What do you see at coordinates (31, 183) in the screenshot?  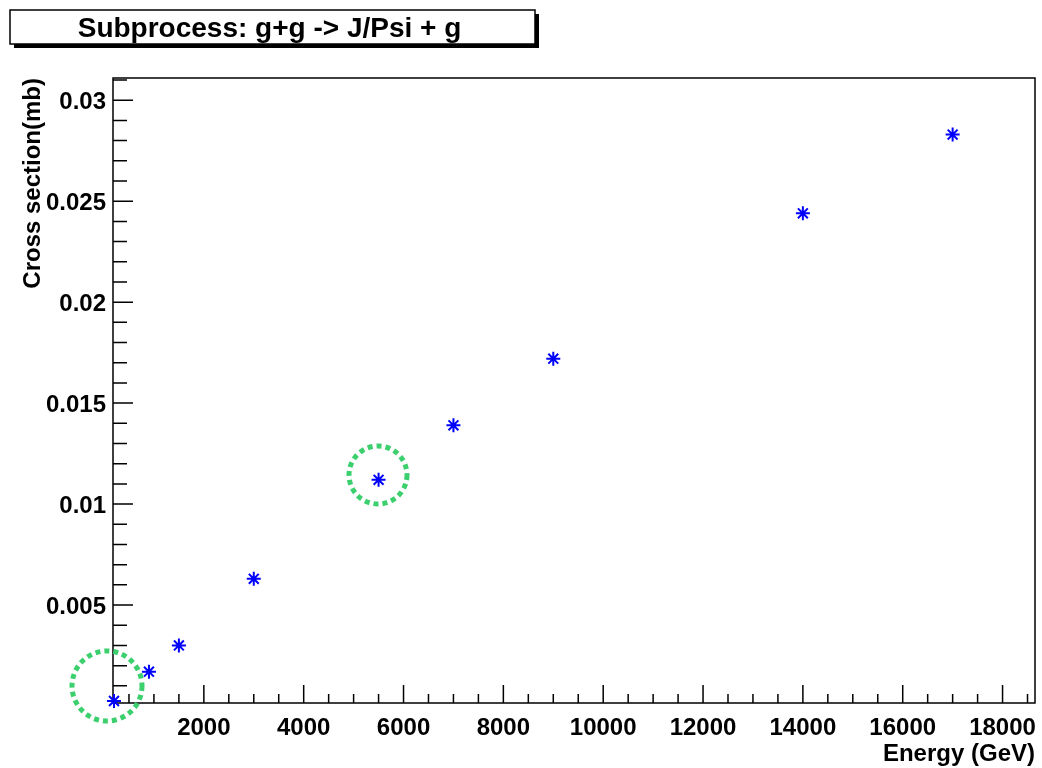 I see `y-axis-title: Cross section(mb)` at bounding box center [31, 183].